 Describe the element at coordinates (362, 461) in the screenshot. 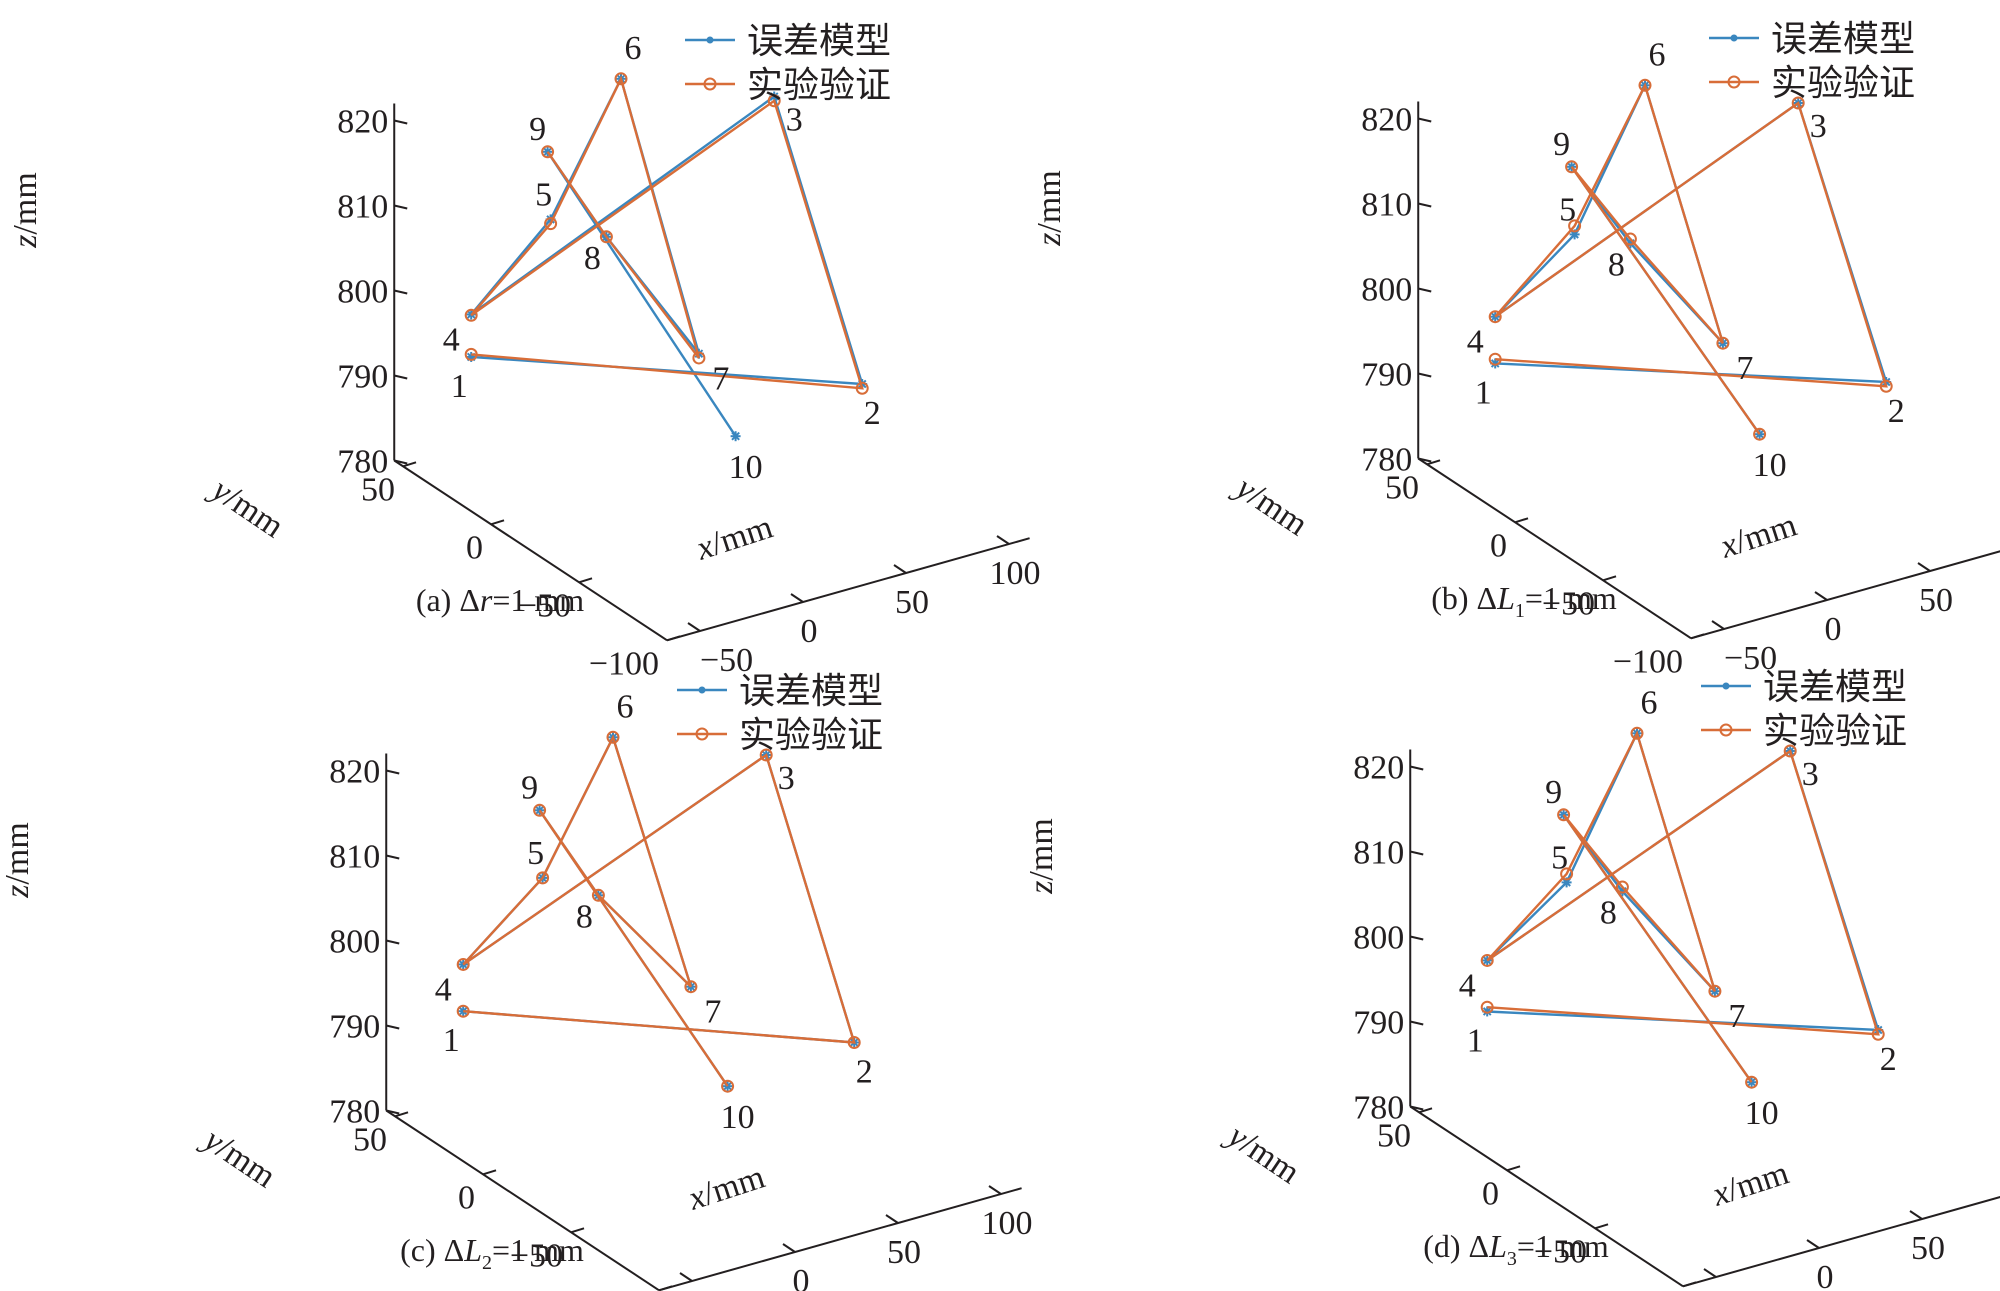

I see `z-tick-label: 780` at that location.